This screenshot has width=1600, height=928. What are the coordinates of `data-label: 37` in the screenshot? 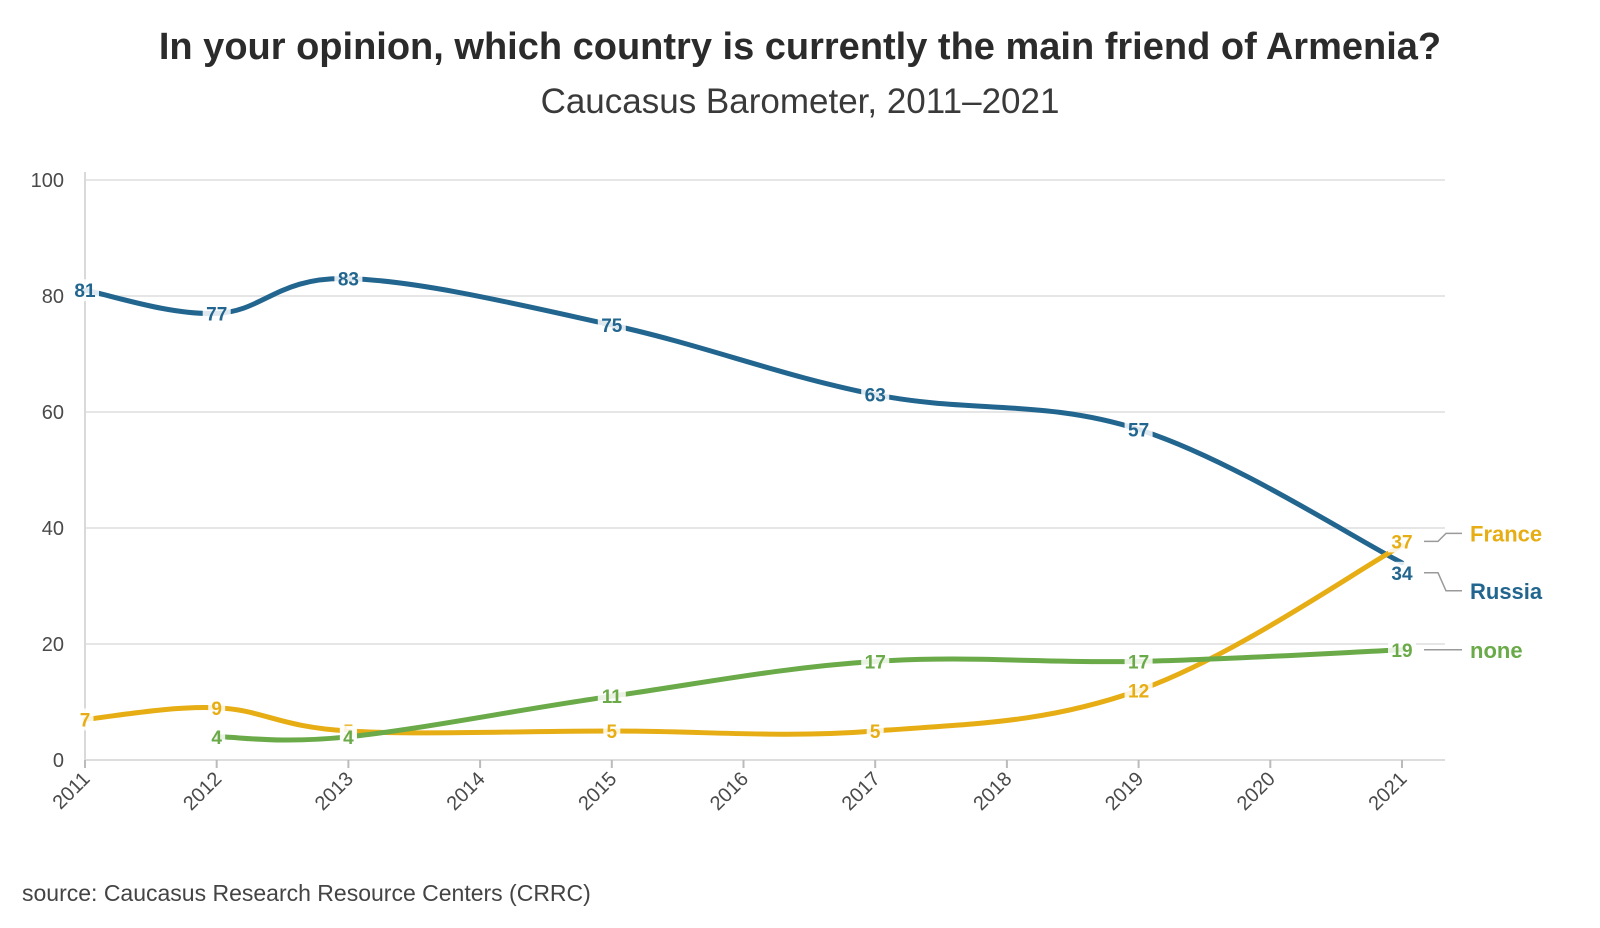 It's located at (1401, 542).